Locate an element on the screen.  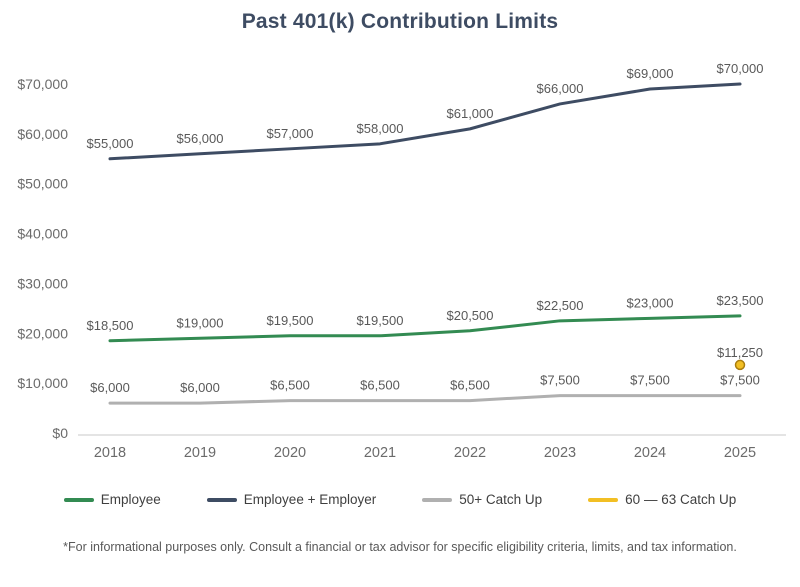
legend-item-60-63-catch-up: 60 — 63 Catch Up is located at coordinates (662, 499).